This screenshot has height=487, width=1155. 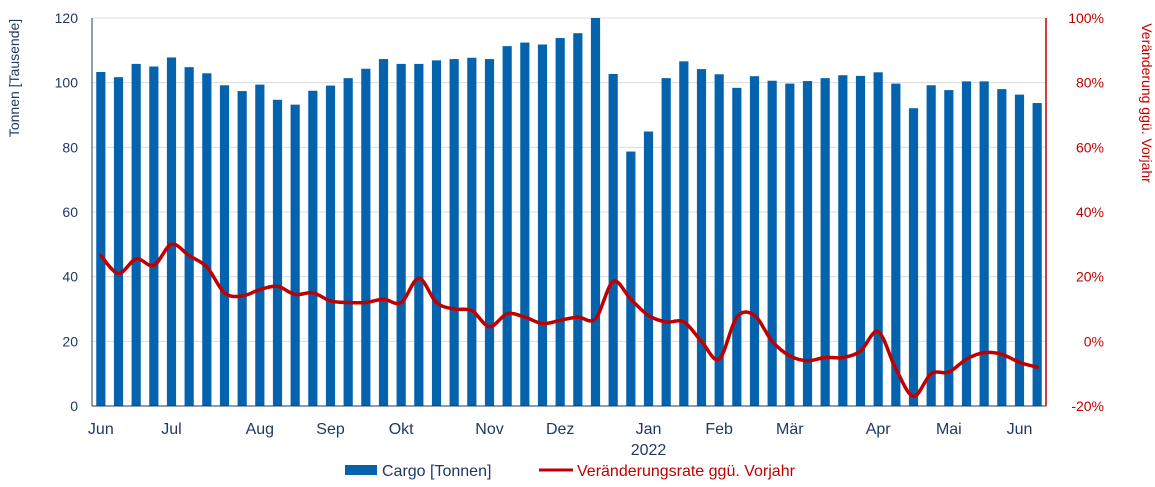 What do you see at coordinates (1086, 18) in the screenshot?
I see `y-tick-right: 100%` at bounding box center [1086, 18].